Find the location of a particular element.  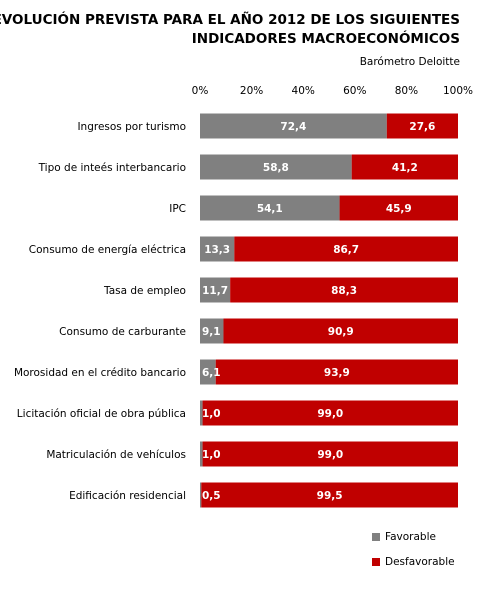

data-label-favorable: 6,1 is located at coordinates (211, 373).